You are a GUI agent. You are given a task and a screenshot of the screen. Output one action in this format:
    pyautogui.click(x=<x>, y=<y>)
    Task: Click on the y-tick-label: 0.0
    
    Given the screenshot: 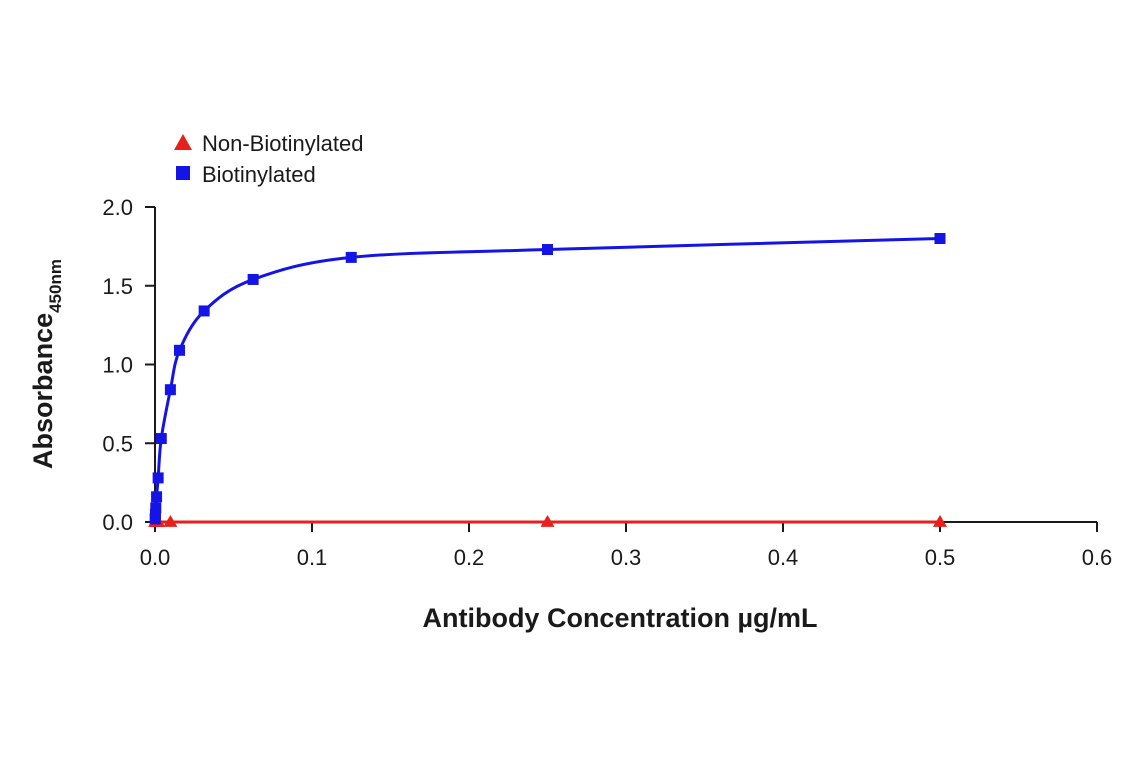 What is the action you would take?
    pyautogui.click(x=117, y=522)
    